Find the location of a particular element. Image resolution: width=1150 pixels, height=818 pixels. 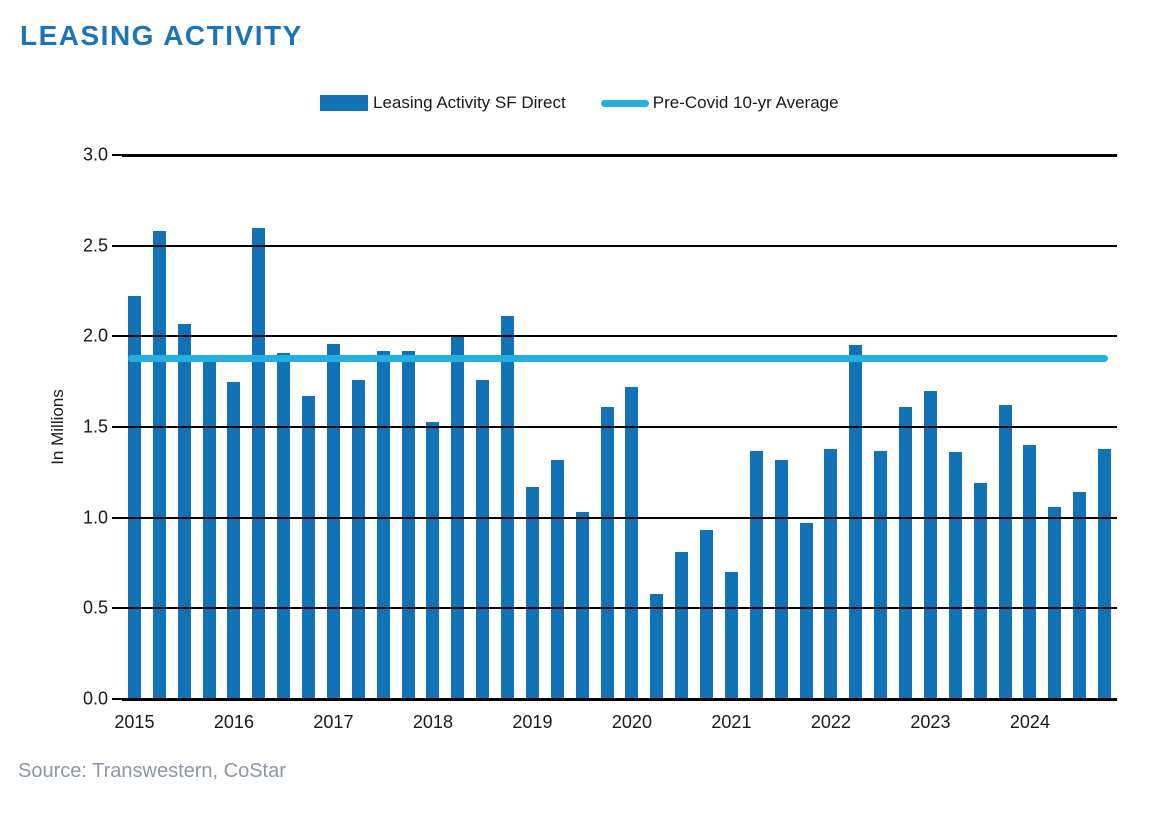

y-tick-label: 0.5 is located at coordinates (95, 607).